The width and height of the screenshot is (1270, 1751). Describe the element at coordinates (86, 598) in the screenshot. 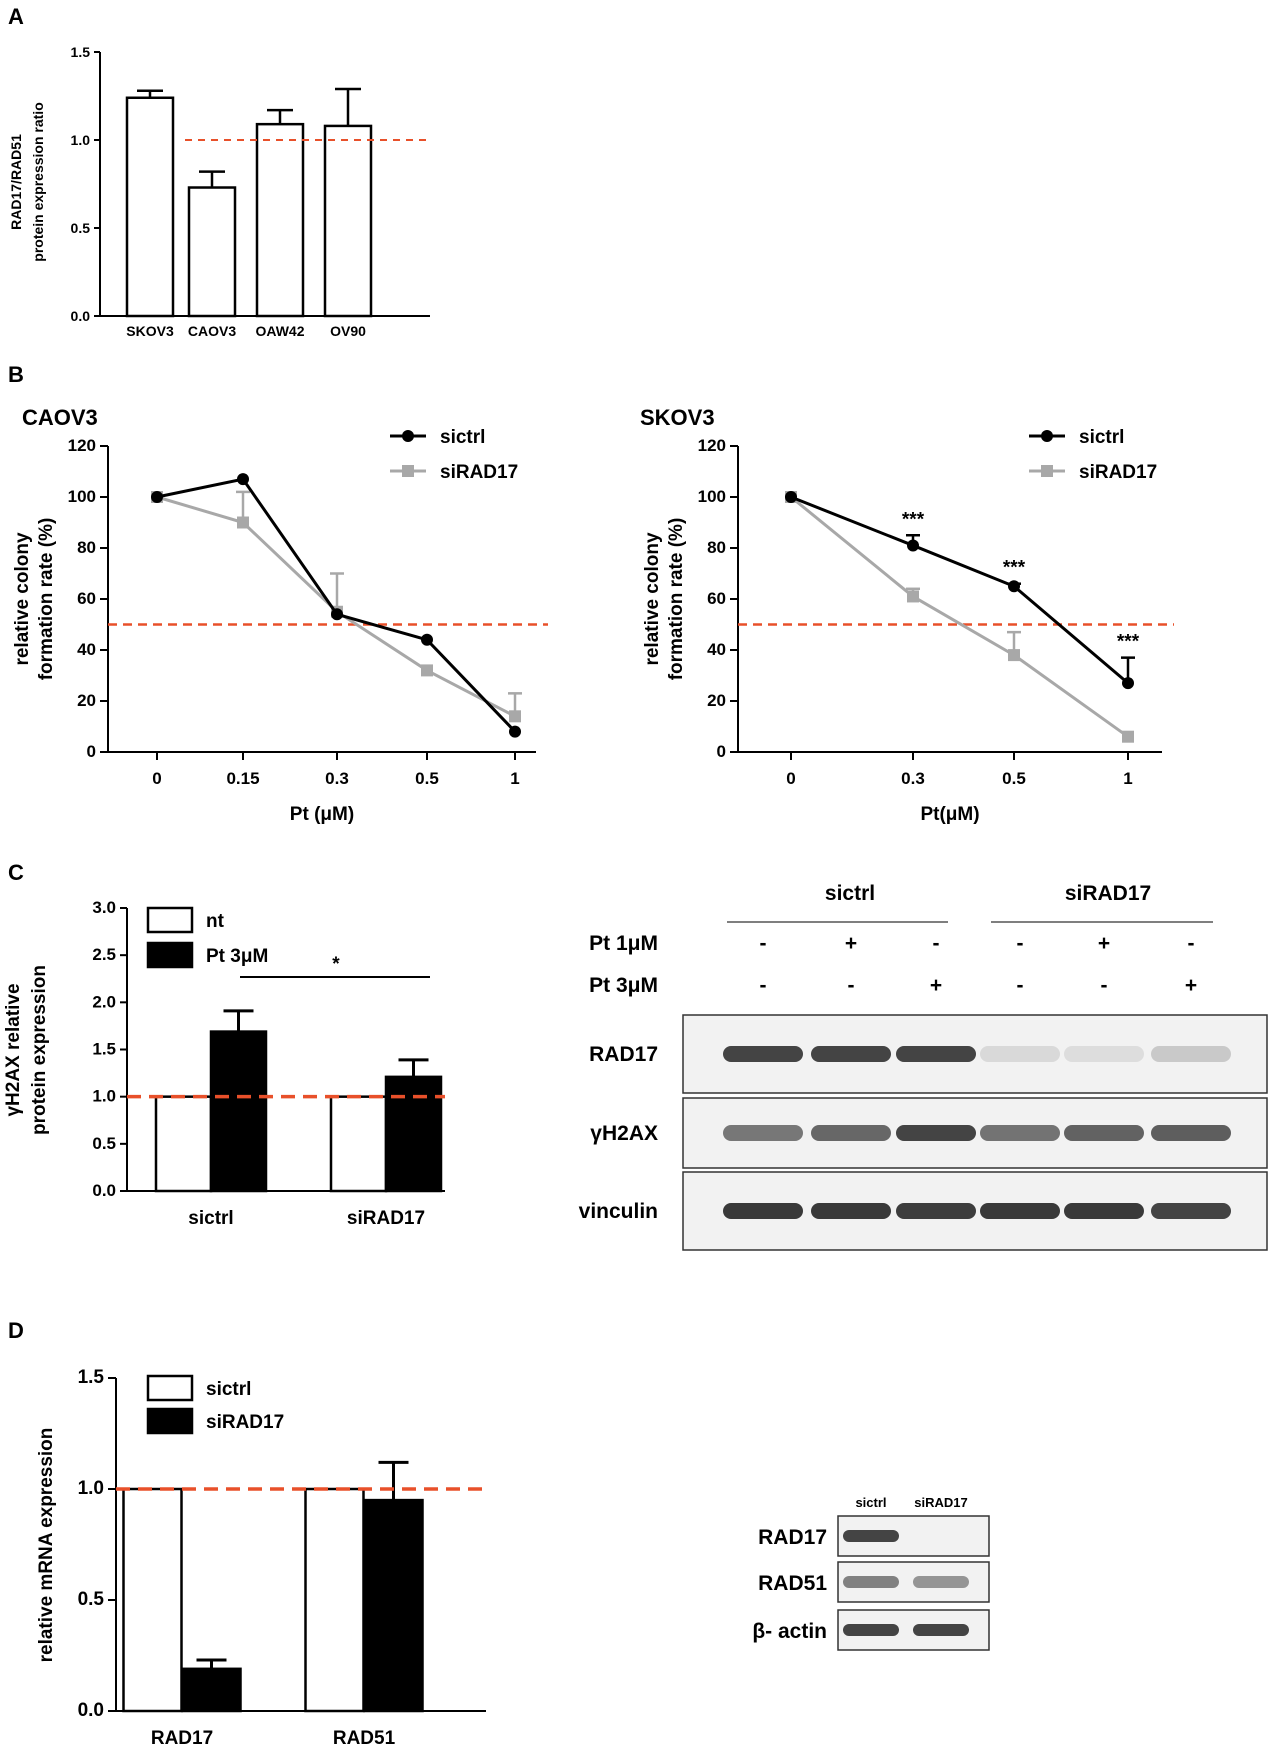

I see `b1-y-tick-label: 60` at that location.